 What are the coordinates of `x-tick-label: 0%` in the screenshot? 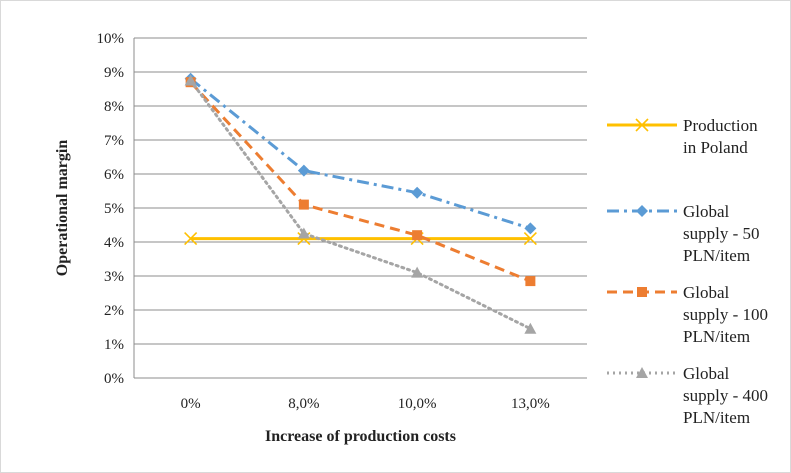 It's located at (191, 404).